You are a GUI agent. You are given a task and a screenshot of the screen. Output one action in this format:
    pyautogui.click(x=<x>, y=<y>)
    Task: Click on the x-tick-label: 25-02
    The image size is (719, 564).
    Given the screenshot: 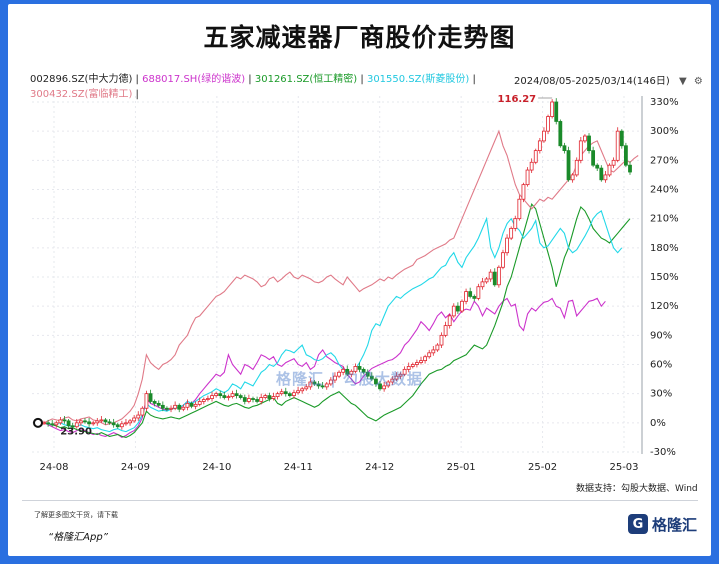 What is the action you would take?
    pyautogui.click(x=542, y=467)
    